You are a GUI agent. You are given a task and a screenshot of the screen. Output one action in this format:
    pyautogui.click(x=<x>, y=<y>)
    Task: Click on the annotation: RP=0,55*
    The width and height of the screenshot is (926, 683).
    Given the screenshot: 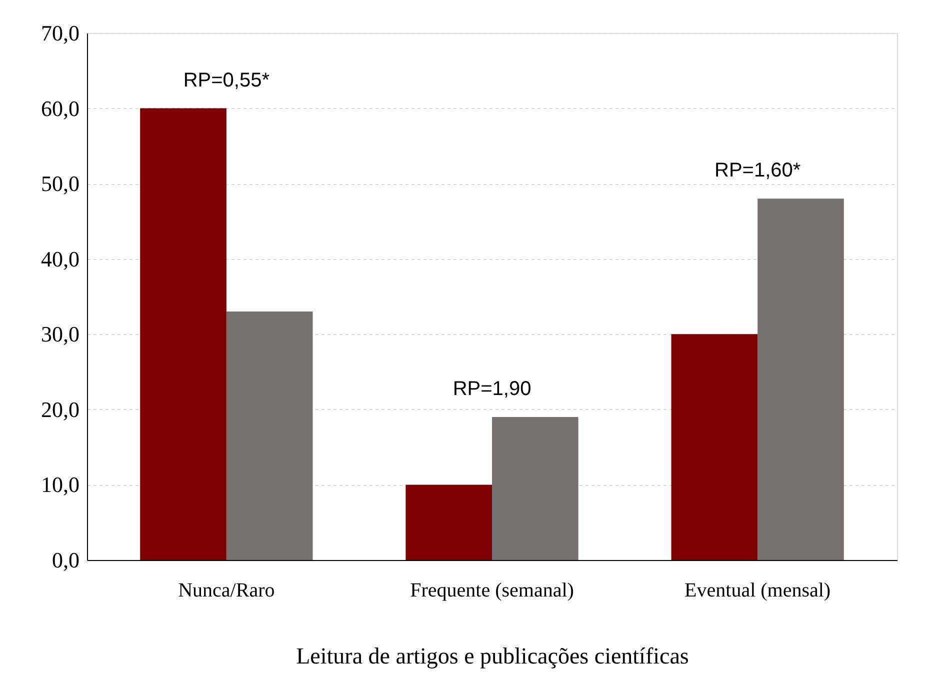 What is the action you would take?
    pyautogui.click(x=226, y=80)
    